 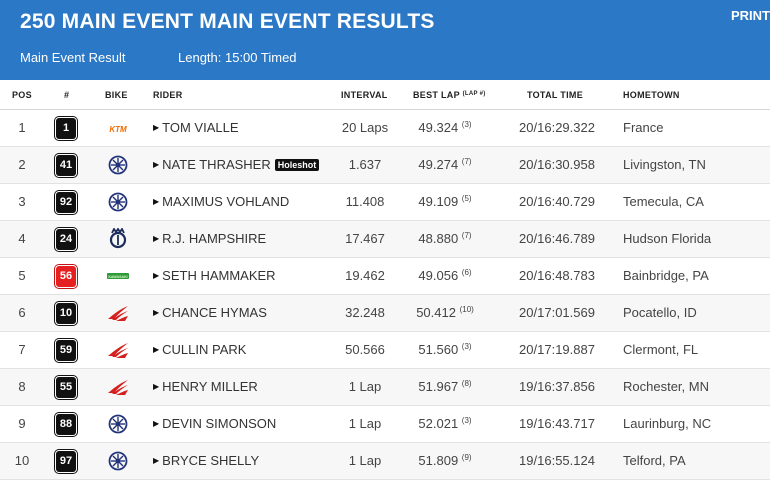 What do you see at coordinates (168, 95) in the screenshot?
I see `column-header-rider: RIDER` at bounding box center [168, 95].